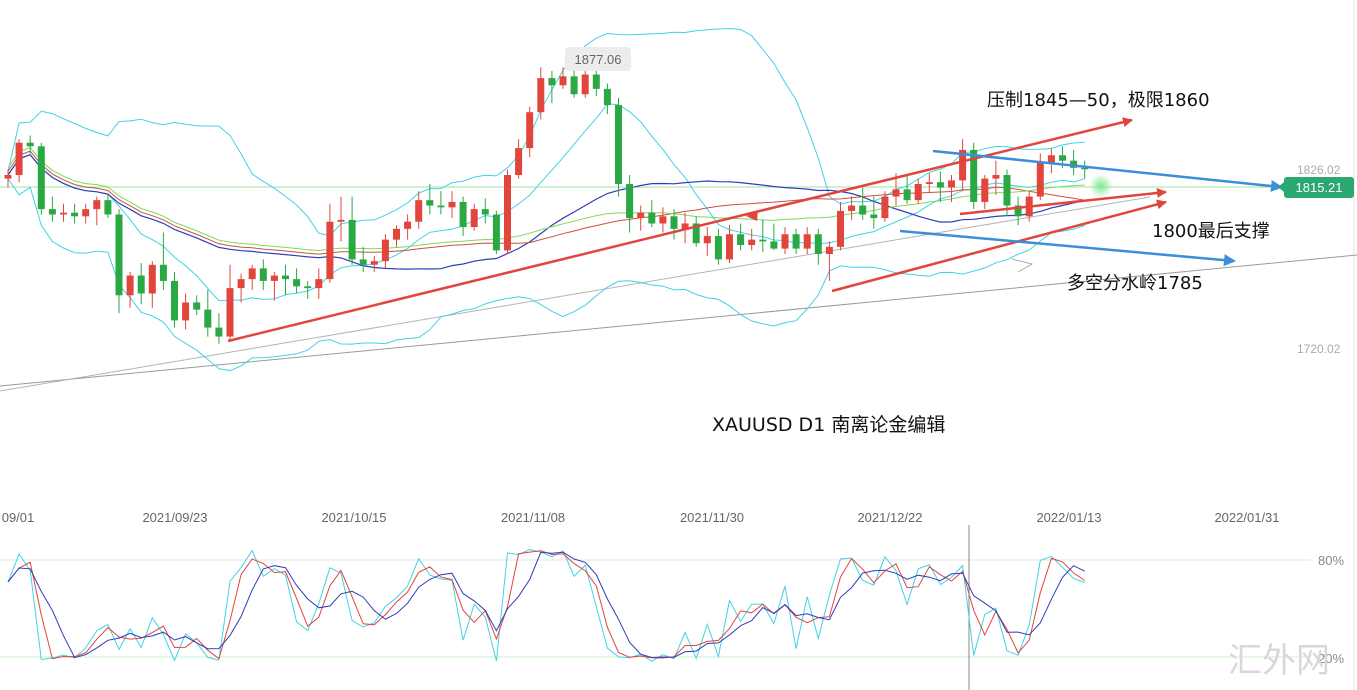 The image size is (1357, 690). I want to click on annotation-pivot: 多空分水岭1785, so click(1135, 283).